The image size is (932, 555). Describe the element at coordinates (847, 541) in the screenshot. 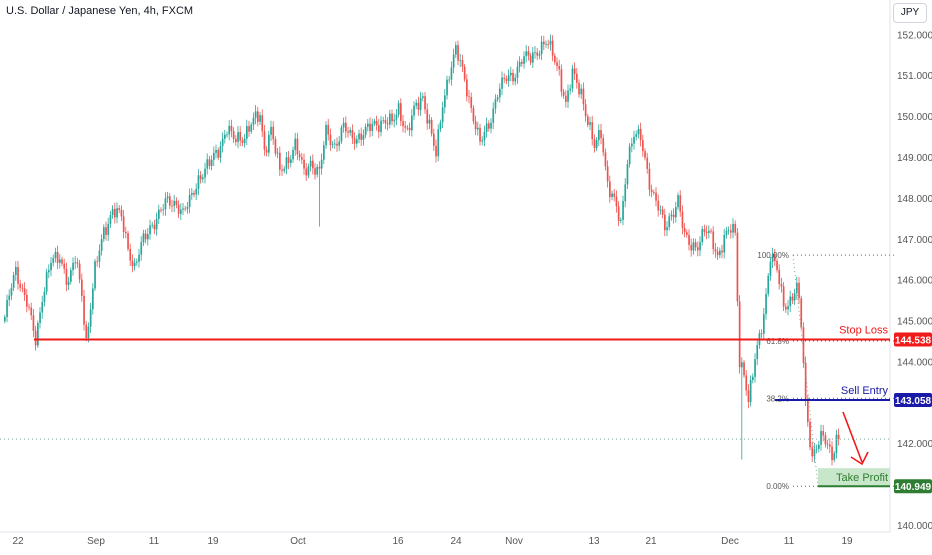

I see `x-tick-label: 19` at that location.